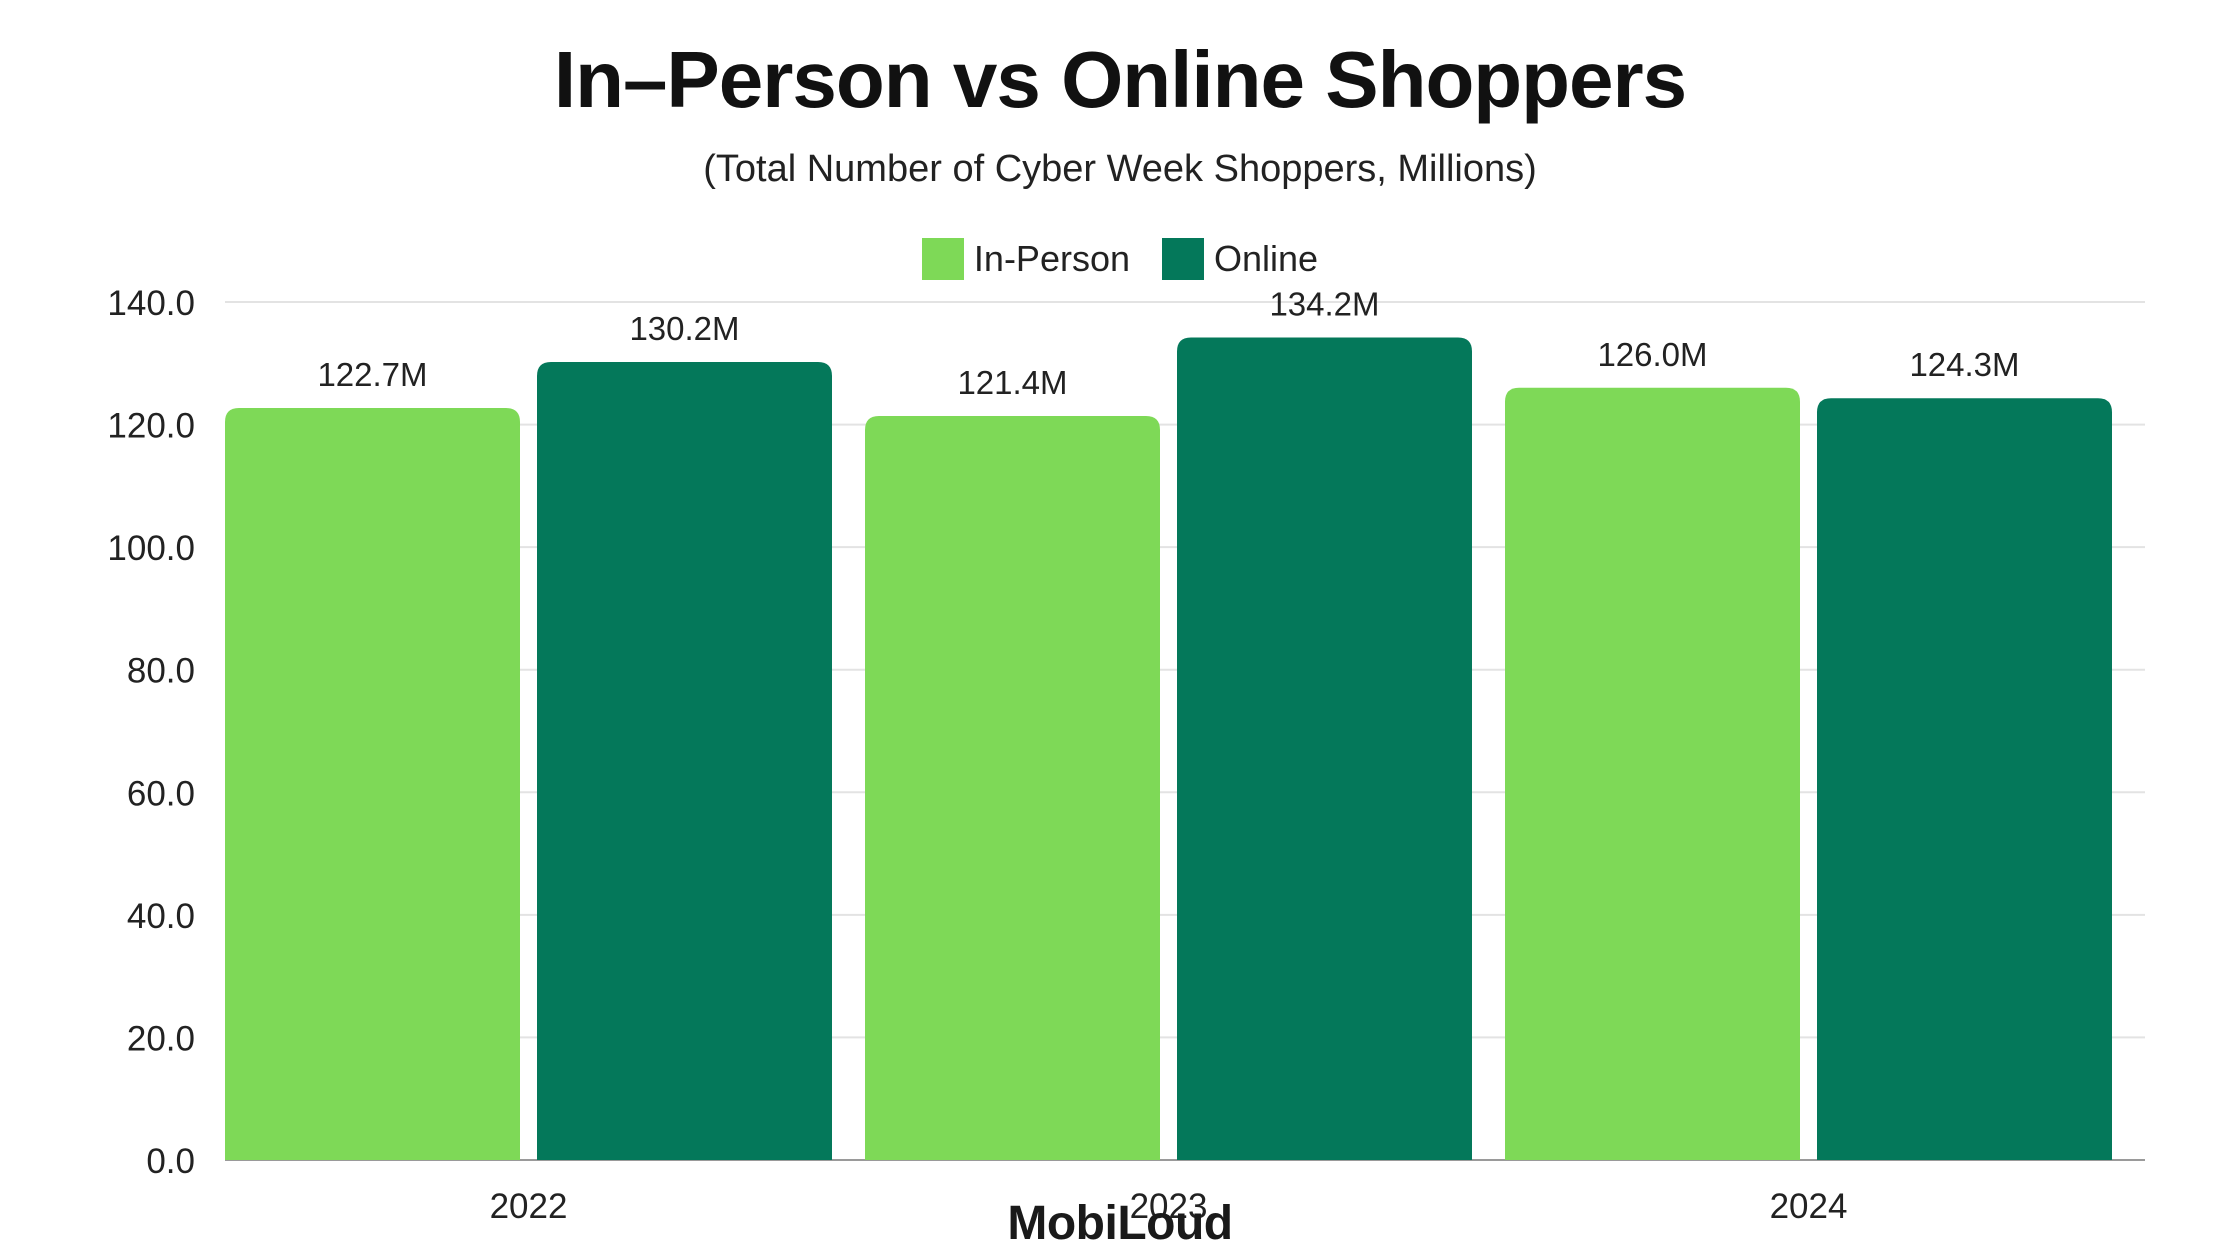 This screenshot has height=1260, width=2240. What do you see at coordinates (1120, 1223) in the screenshot?
I see `brand-logo: MobiLoud` at bounding box center [1120, 1223].